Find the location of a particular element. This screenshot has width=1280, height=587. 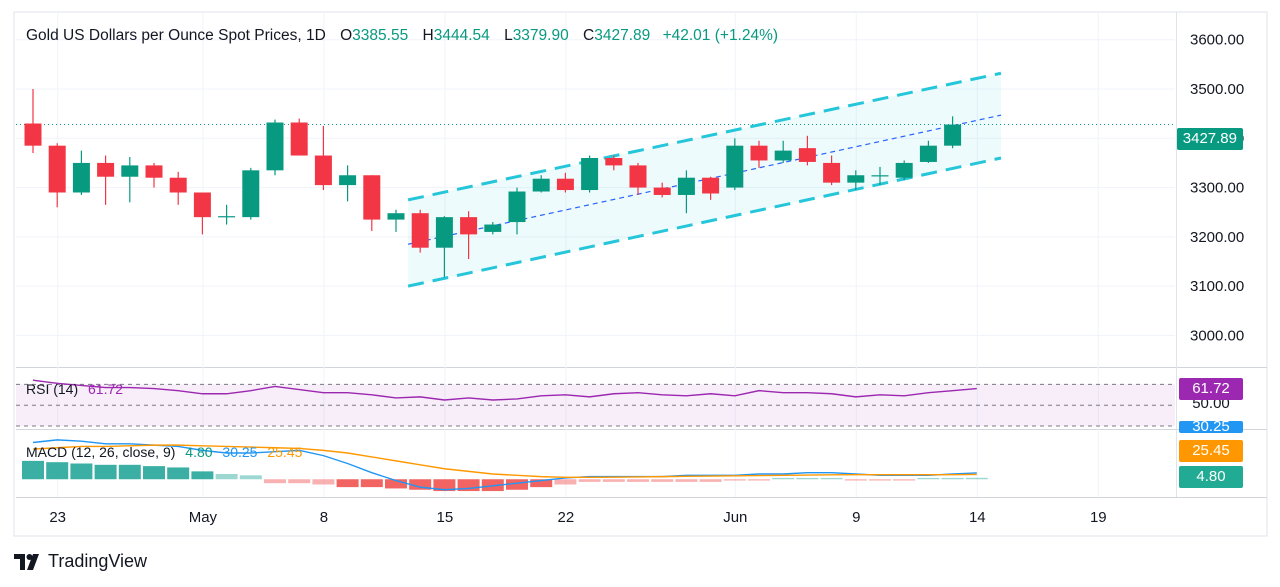

macd-legend-signal: 30.25 is located at coordinates (240, 452).